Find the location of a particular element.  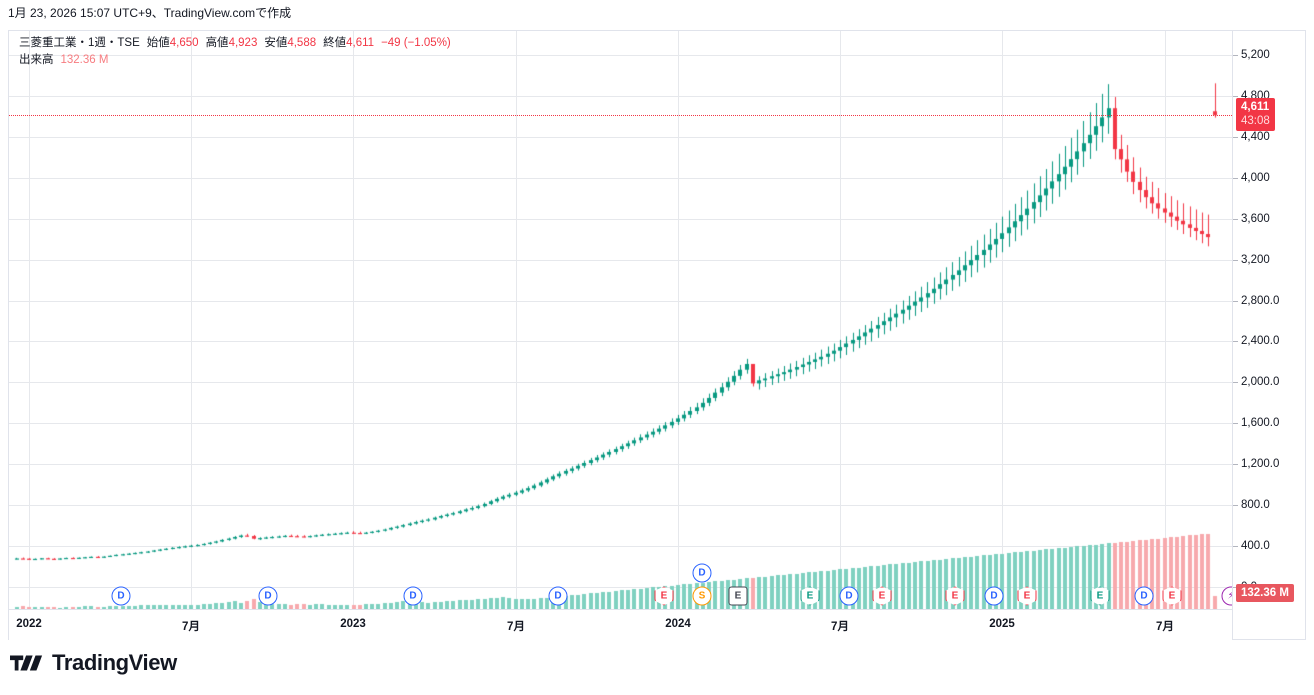

price-tick-label: 2,800.0 is located at coordinates (1260, 300).